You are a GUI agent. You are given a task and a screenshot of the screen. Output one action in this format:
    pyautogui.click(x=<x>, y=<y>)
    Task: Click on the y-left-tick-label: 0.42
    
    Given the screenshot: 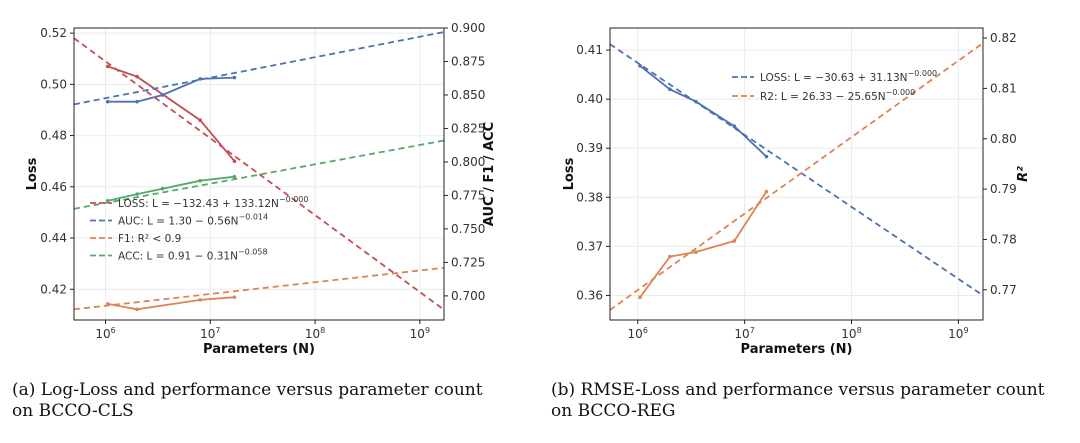 What is the action you would take?
    pyautogui.click(x=53, y=289)
    